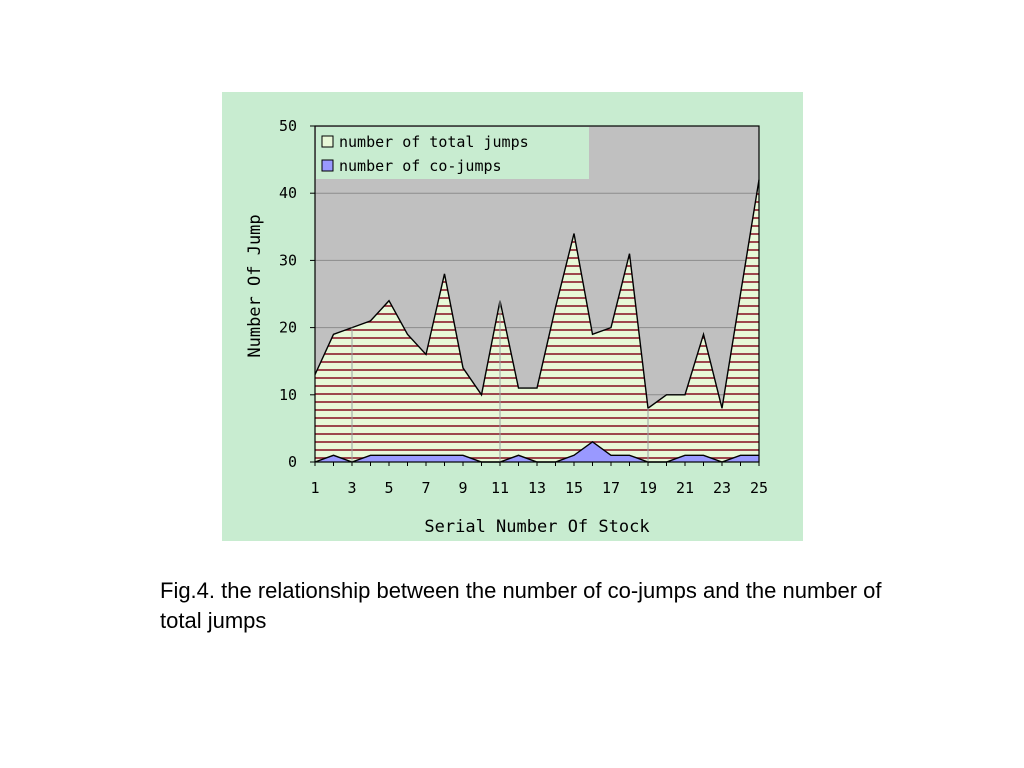 The width and height of the screenshot is (1024, 768). Describe the element at coordinates (685, 488) in the screenshot. I see `x-tick-label: 21` at that location.